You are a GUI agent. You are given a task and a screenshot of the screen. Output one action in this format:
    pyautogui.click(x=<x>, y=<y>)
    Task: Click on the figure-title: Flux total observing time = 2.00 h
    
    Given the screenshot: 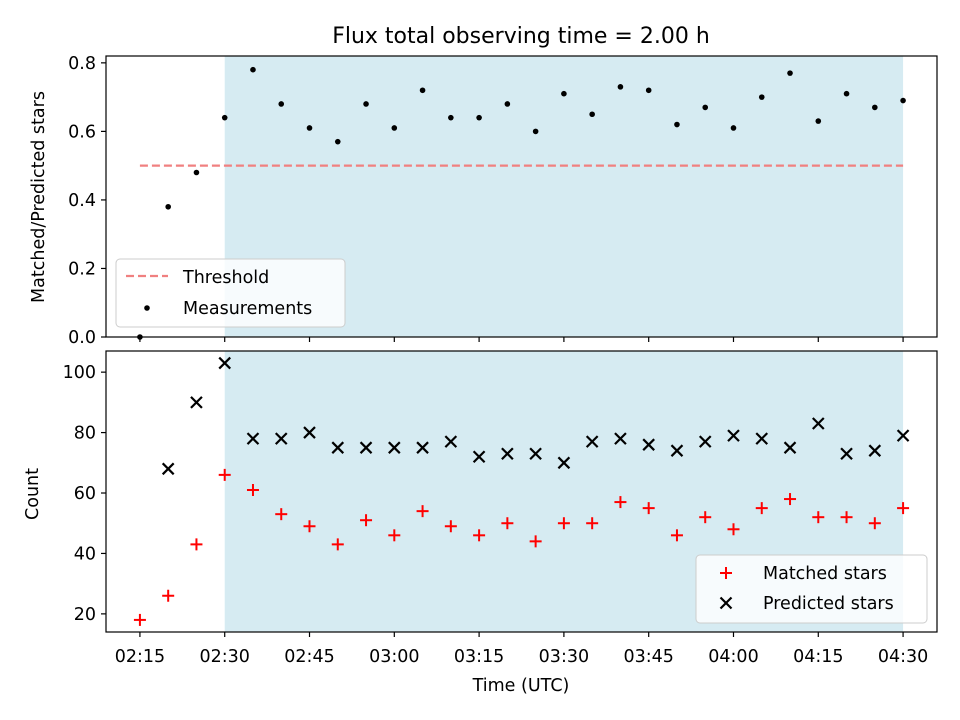 What is the action you would take?
    pyautogui.click(x=521, y=36)
    